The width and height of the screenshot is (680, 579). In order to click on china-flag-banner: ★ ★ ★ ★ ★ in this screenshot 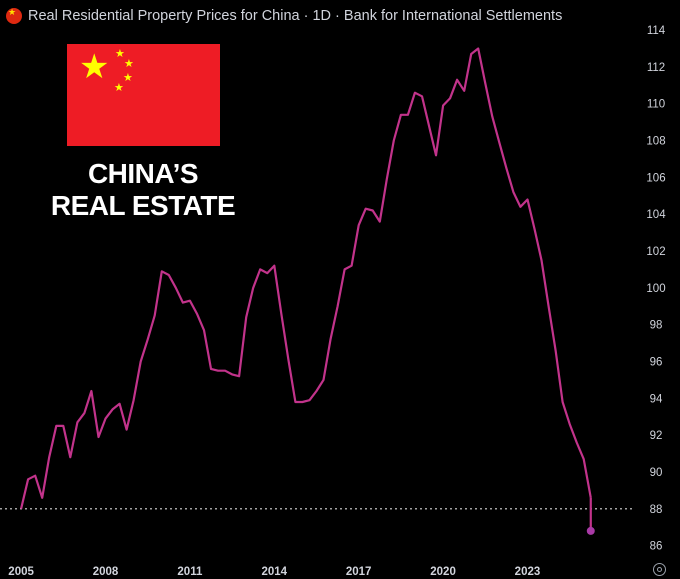, I will do `click(143, 95)`.